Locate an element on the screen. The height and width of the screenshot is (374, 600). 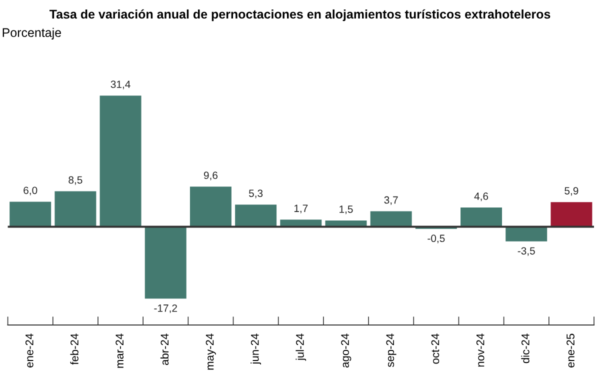
x-tick-label: oct-24 is located at coordinates (435, 349).